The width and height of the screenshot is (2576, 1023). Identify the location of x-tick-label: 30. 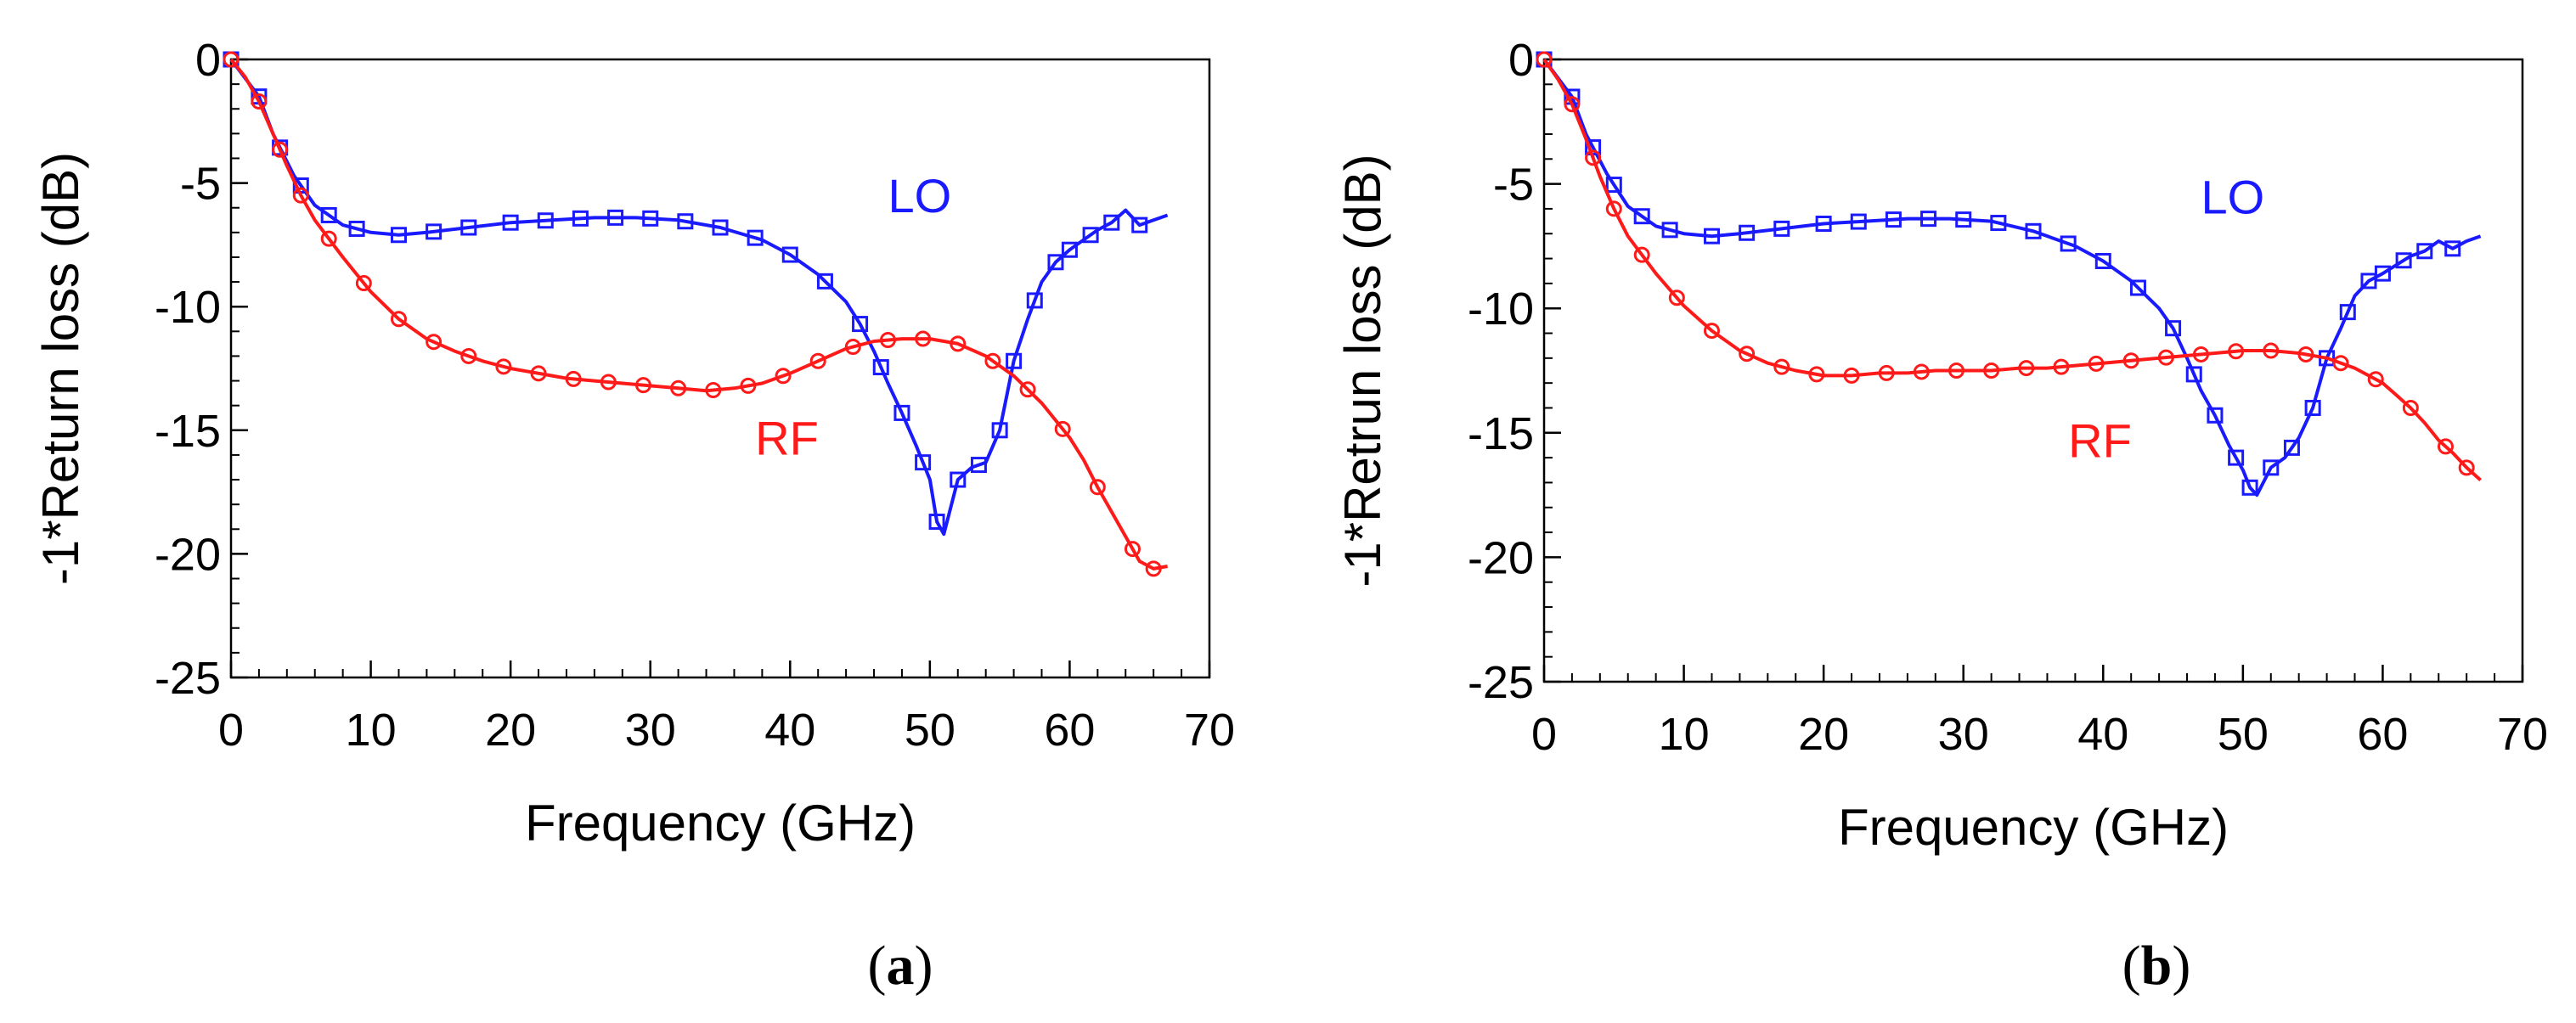
(1963, 734).